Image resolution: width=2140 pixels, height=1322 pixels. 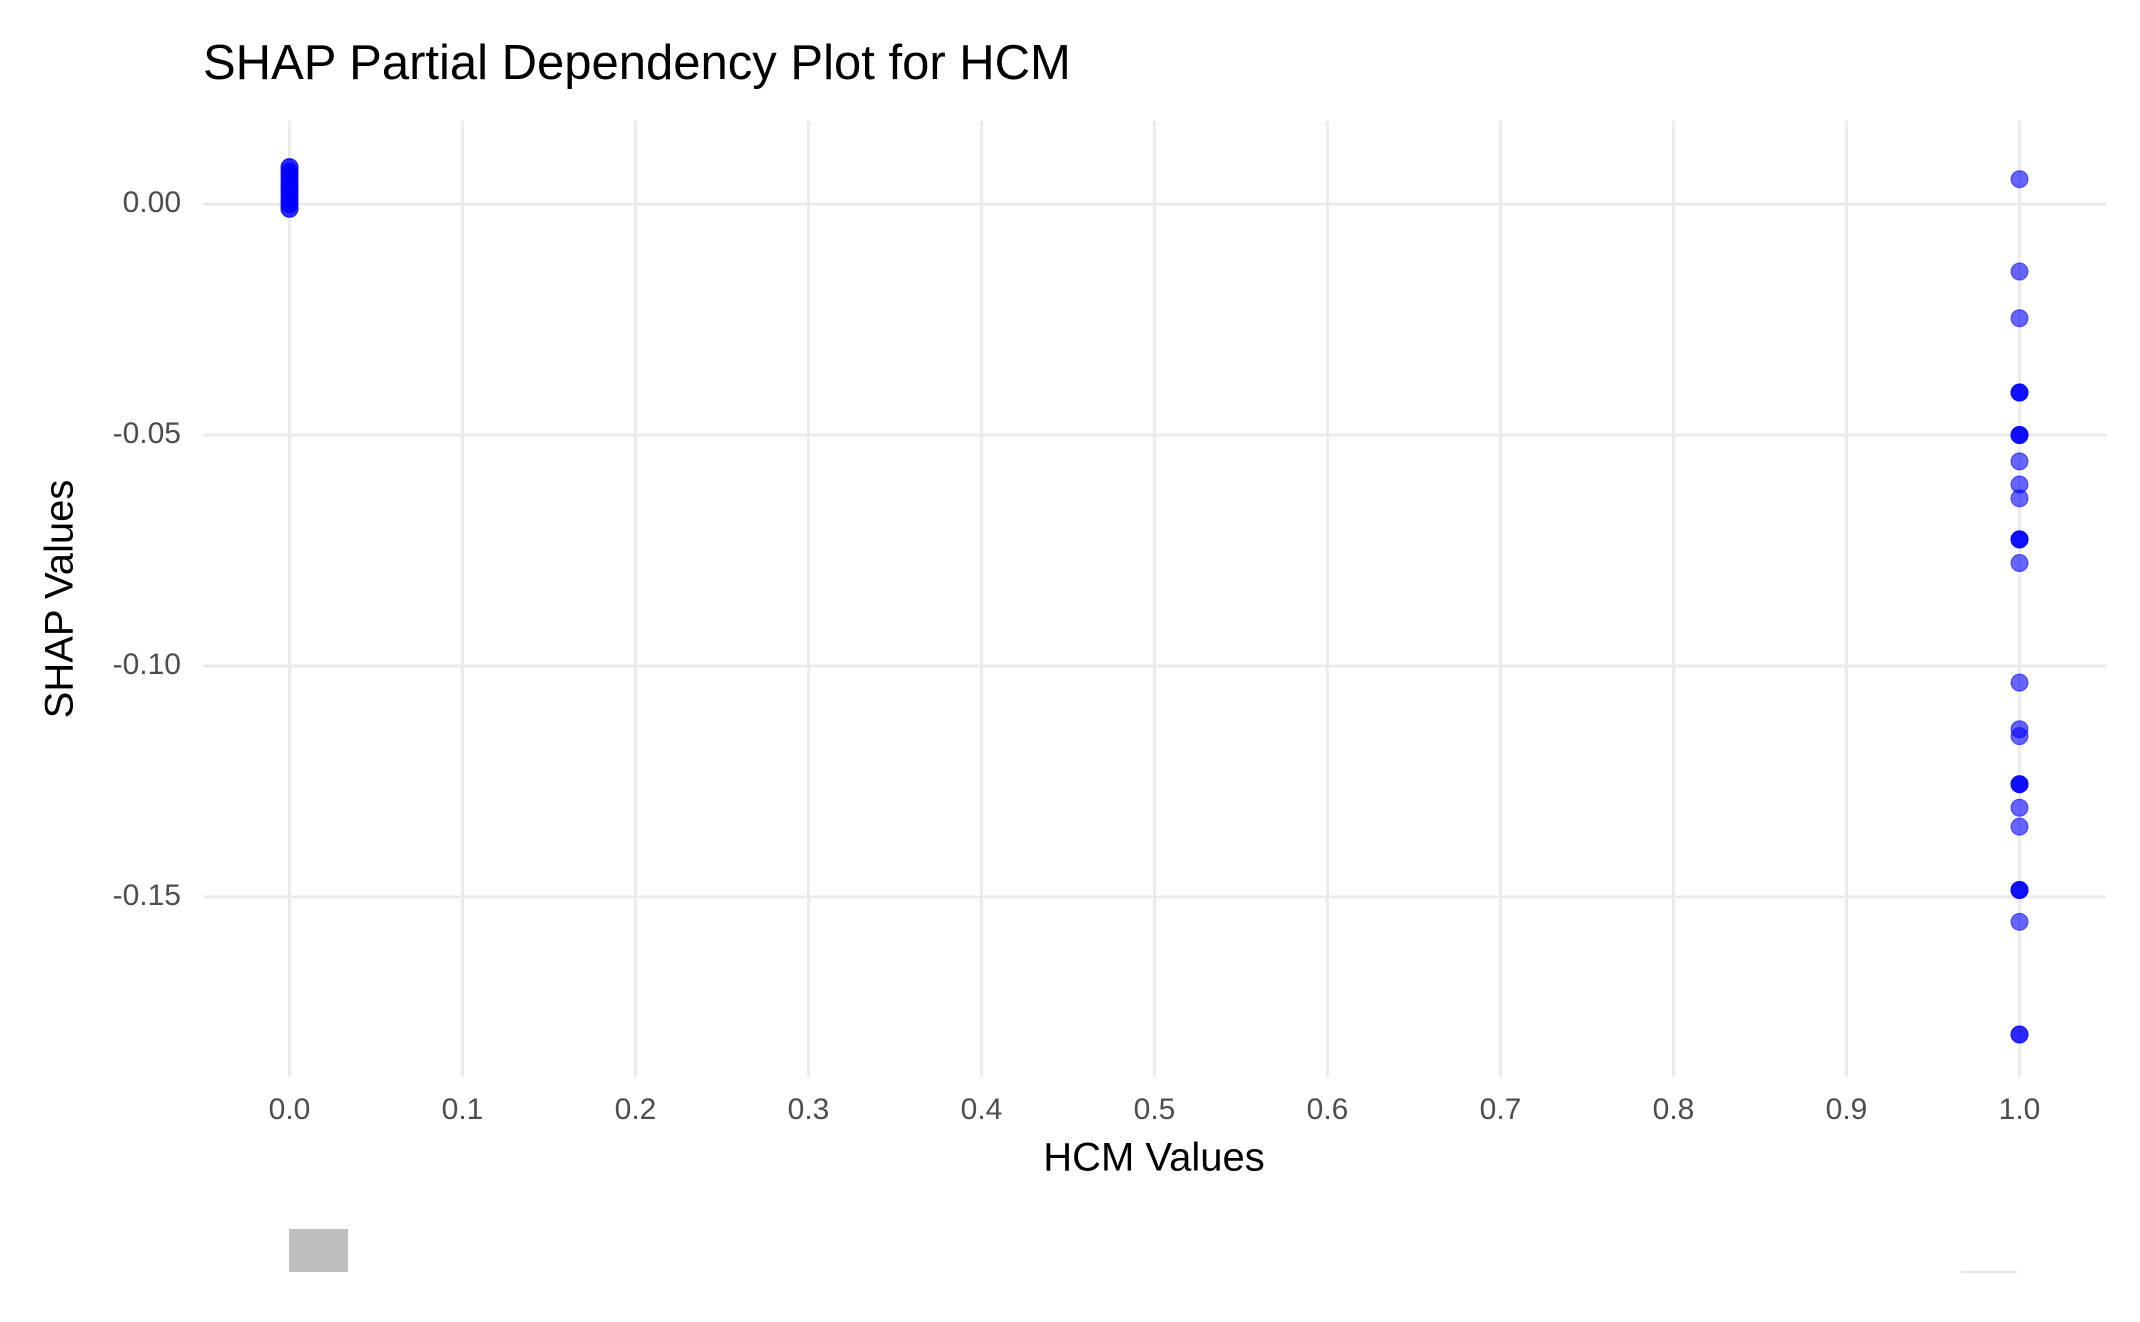 What do you see at coordinates (60, 599) in the screenshot?
I see `y-axis-title: SHAP Values` at bounding box center [60, 599].